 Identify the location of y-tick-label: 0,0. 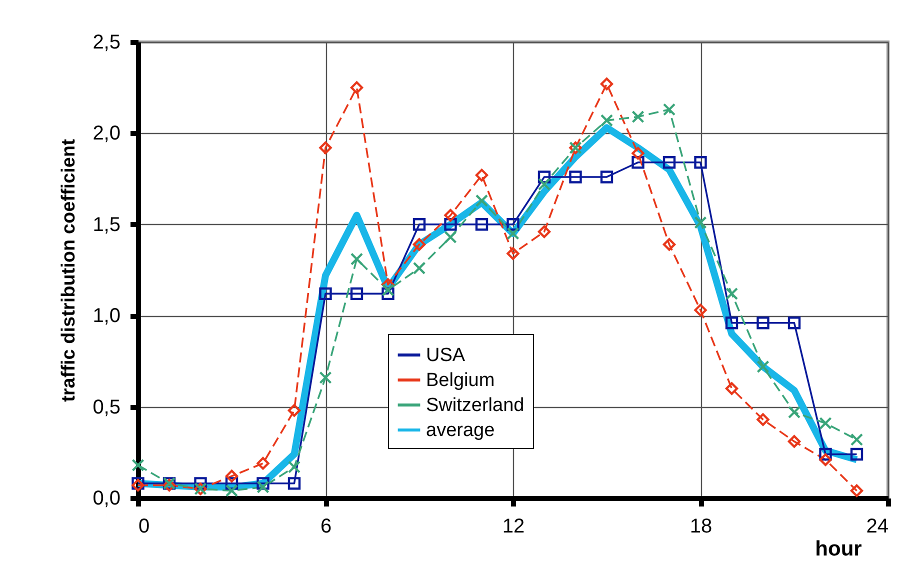
(106, 499).